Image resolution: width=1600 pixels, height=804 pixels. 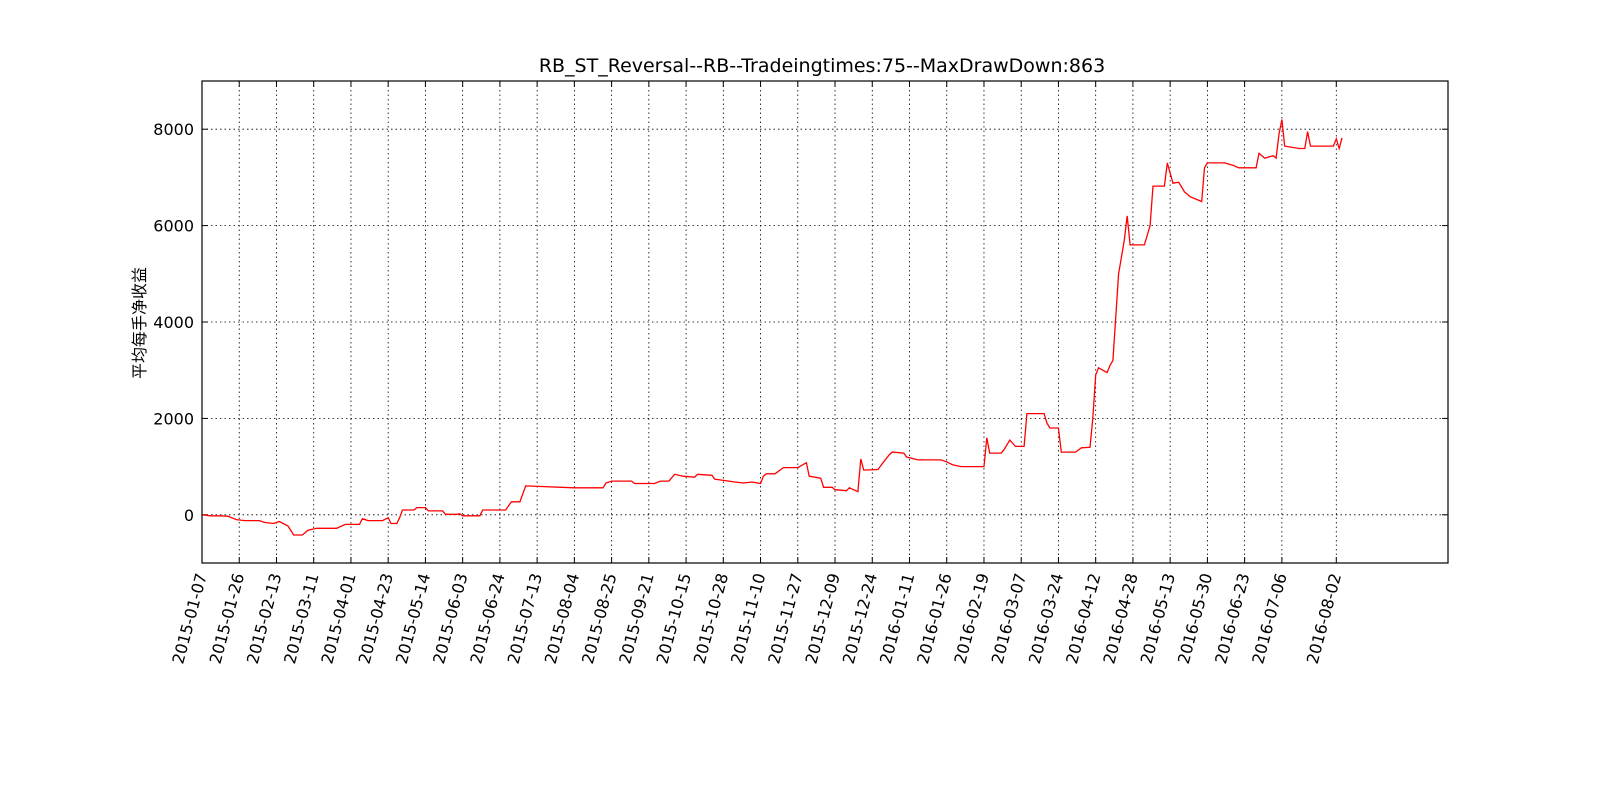 What do you see at coordinates (173, 129) in the screenshot?
I see `y-tick-label: 8000` at bounding box center [173, 129].